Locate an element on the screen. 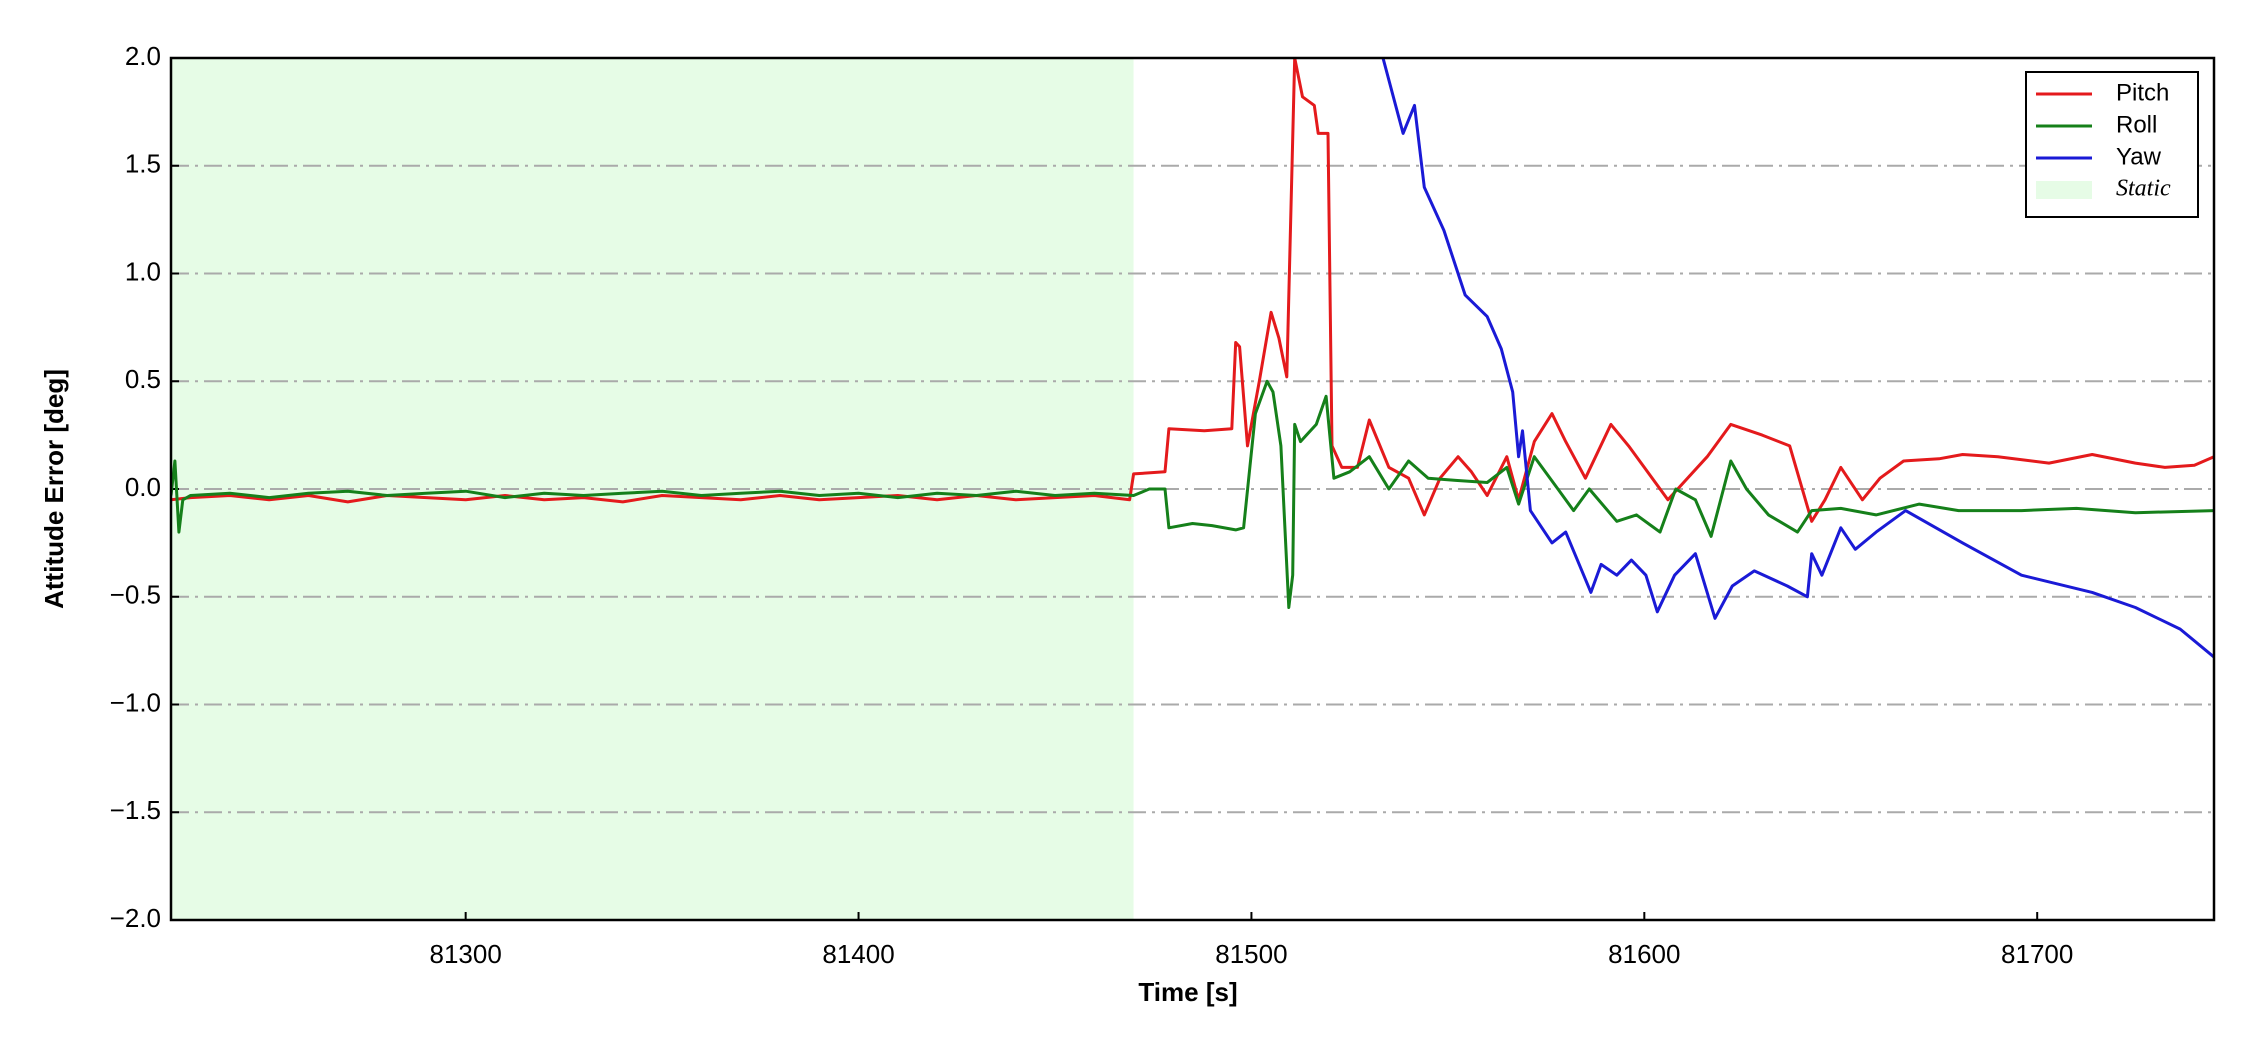  y-tick-label: 2.0 is located at coordinates (143, 56).